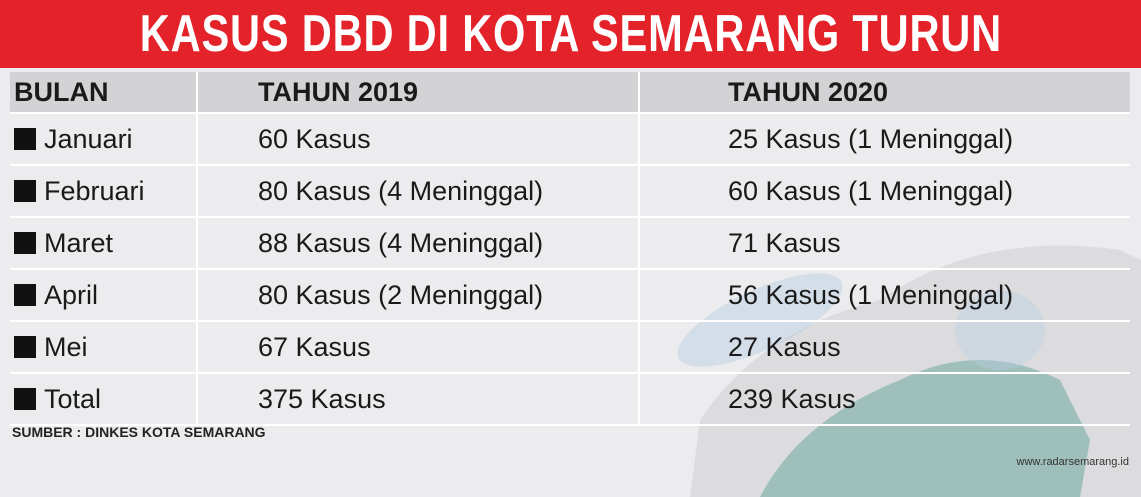 The image size is (1141, 497). Describe the element at coordinates (1073, 462) in the screenshot. I see `watermark: www.radarsemarang.id` at that location.